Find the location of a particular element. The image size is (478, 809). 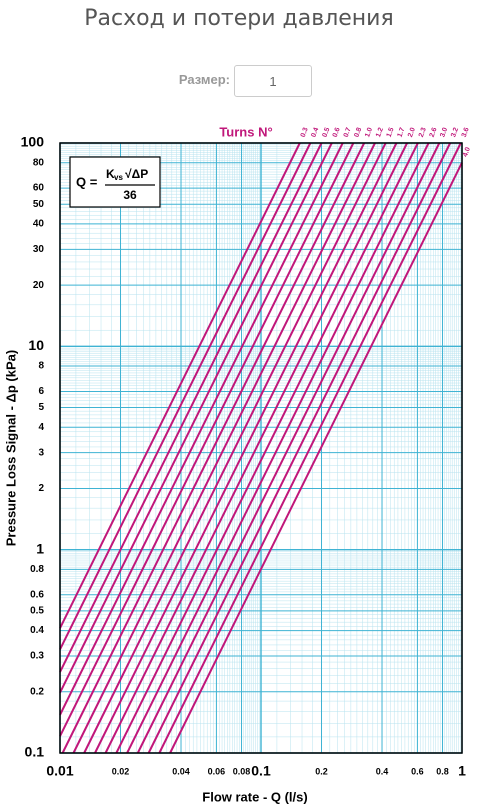

series-label: 0.8 is located at coordinates (358, 133).